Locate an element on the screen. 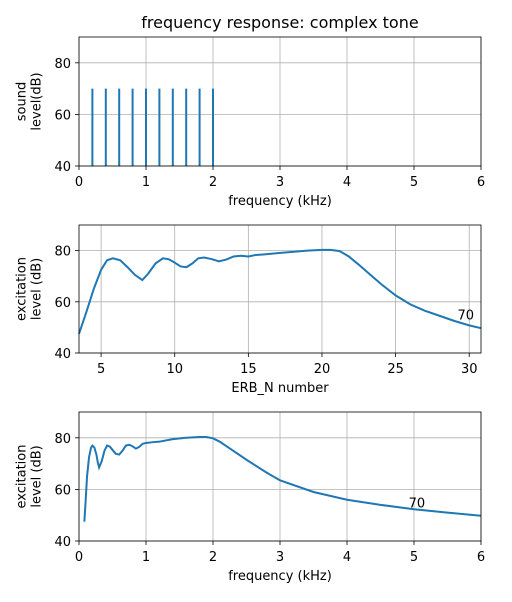 The width and height of the screenshot is (512, 602). x-axis-label: ERB_N number is located at coordinates (280, 388).